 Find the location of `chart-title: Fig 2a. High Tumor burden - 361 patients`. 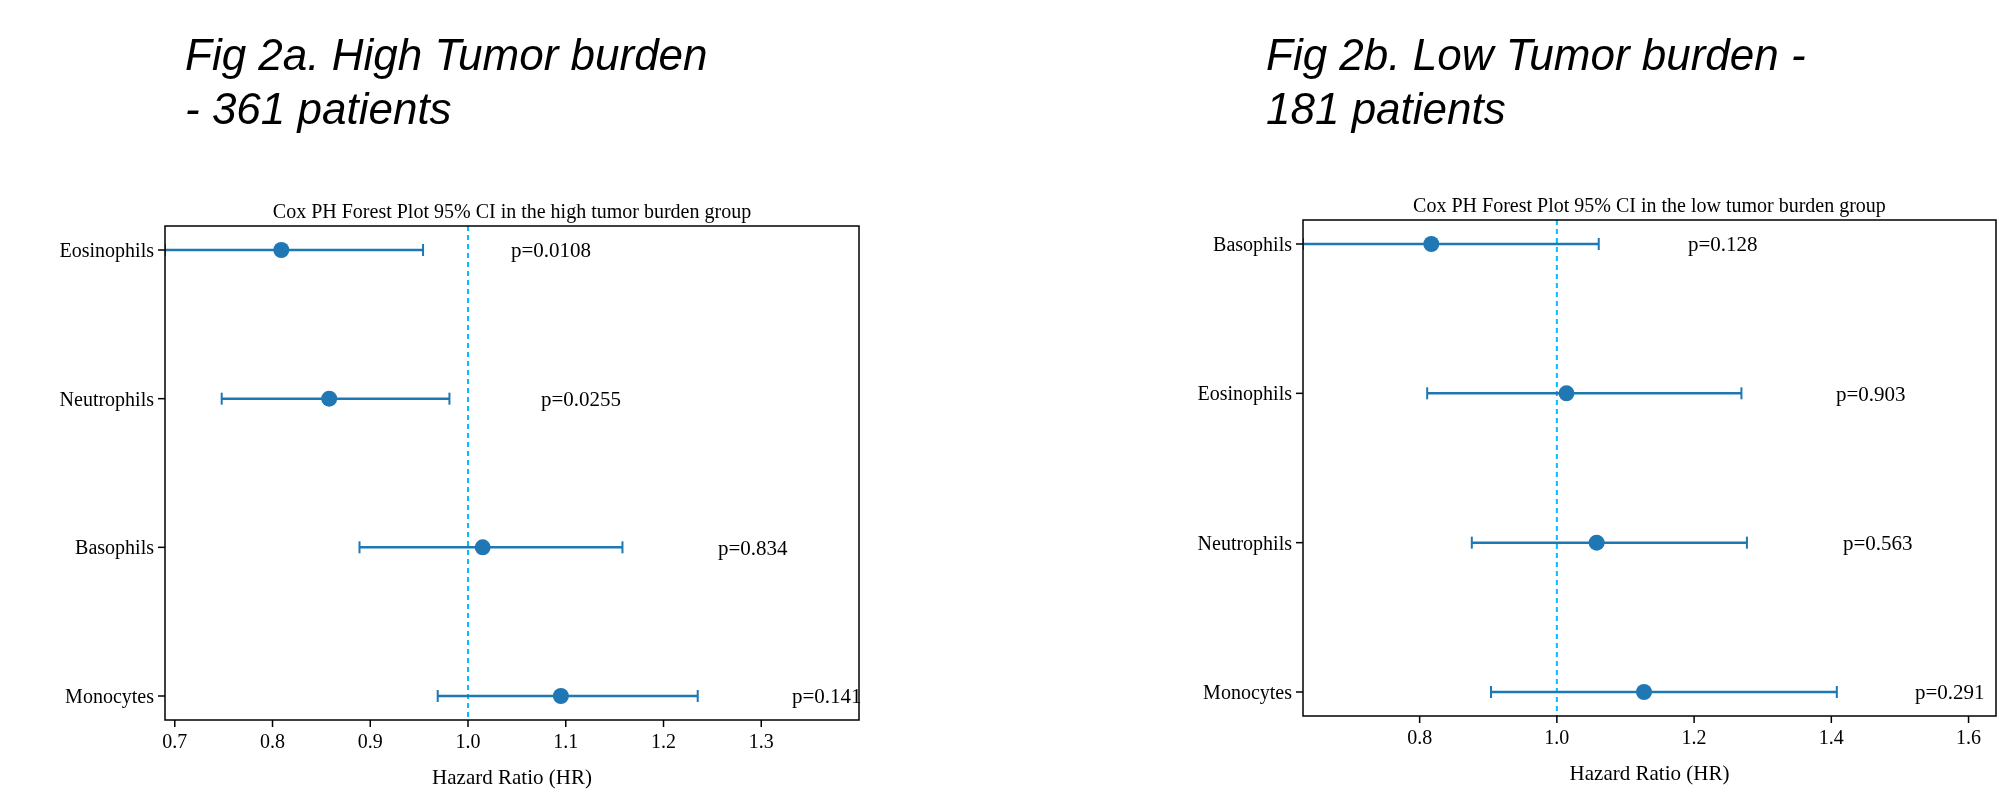

chart-title: Fig 2a. High Tumor burden - 361 patients is located at coordinates (446, 81).